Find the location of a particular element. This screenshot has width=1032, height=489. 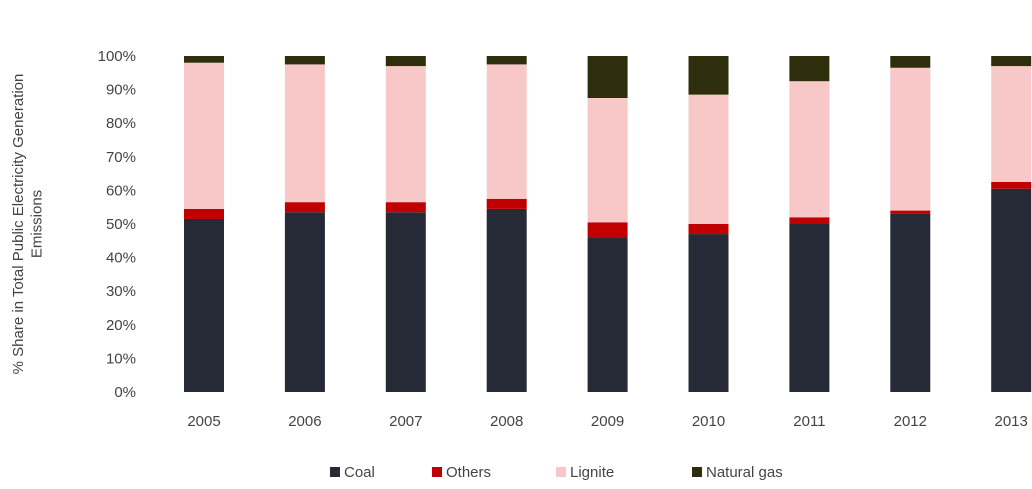

x-axis-ticks: 2005 2006 2007 2008 2009 2010 2011 2012 2013 is located at coordinates (607, 421).